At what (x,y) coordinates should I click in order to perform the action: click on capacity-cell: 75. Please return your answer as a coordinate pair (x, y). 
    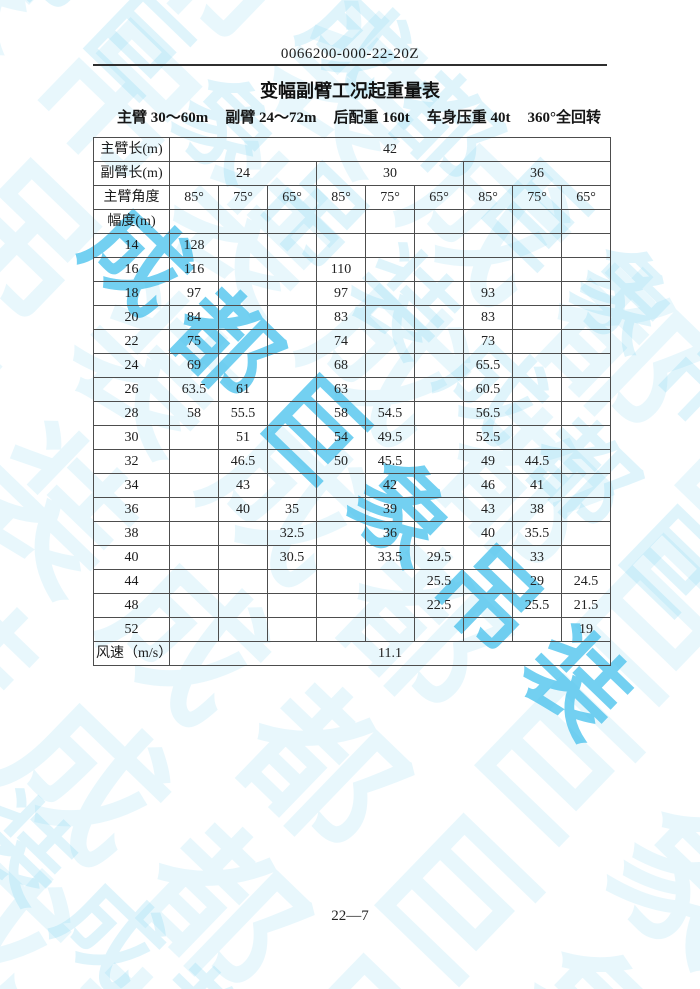
    Looking at the image, I should click on (194, 341).